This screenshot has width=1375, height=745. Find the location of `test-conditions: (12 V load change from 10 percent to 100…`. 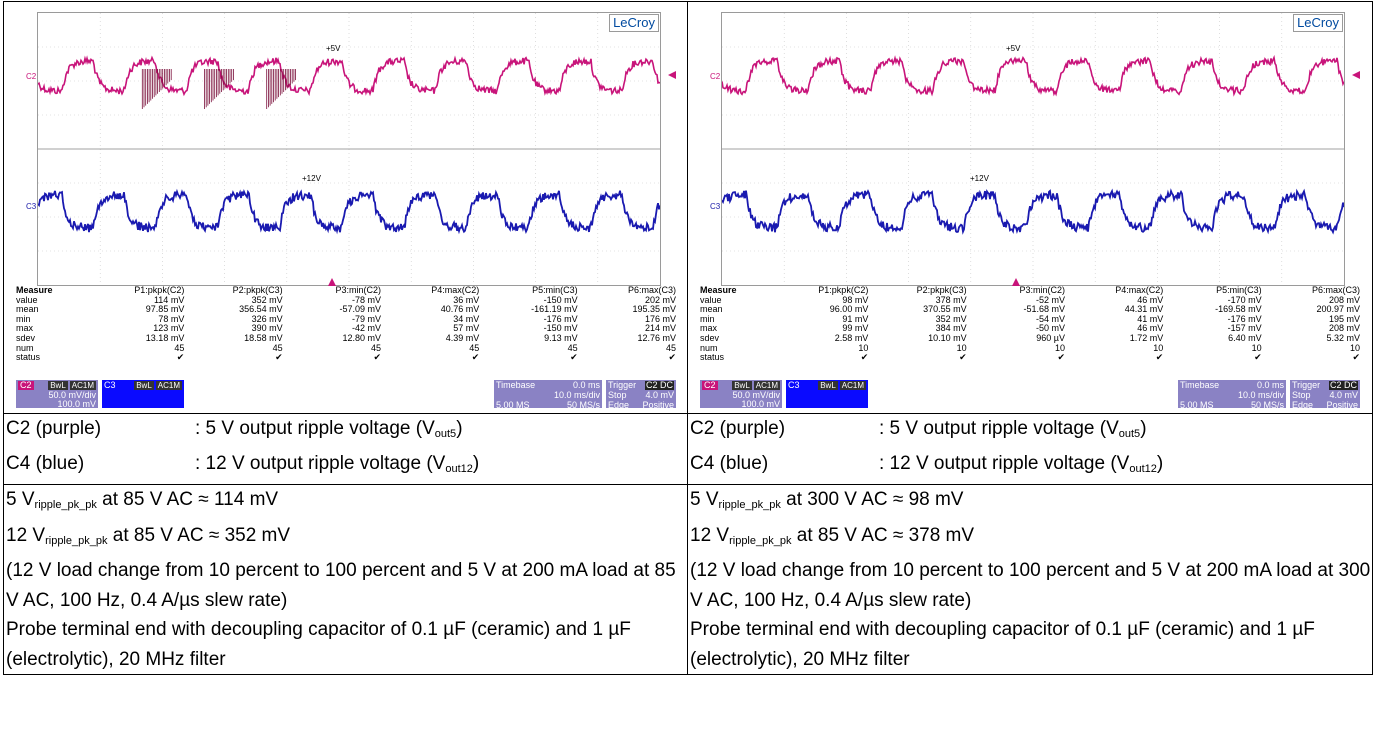

test-conditions: (12 V load change from 10 percent to 100… is located at coordinates (341, 585).